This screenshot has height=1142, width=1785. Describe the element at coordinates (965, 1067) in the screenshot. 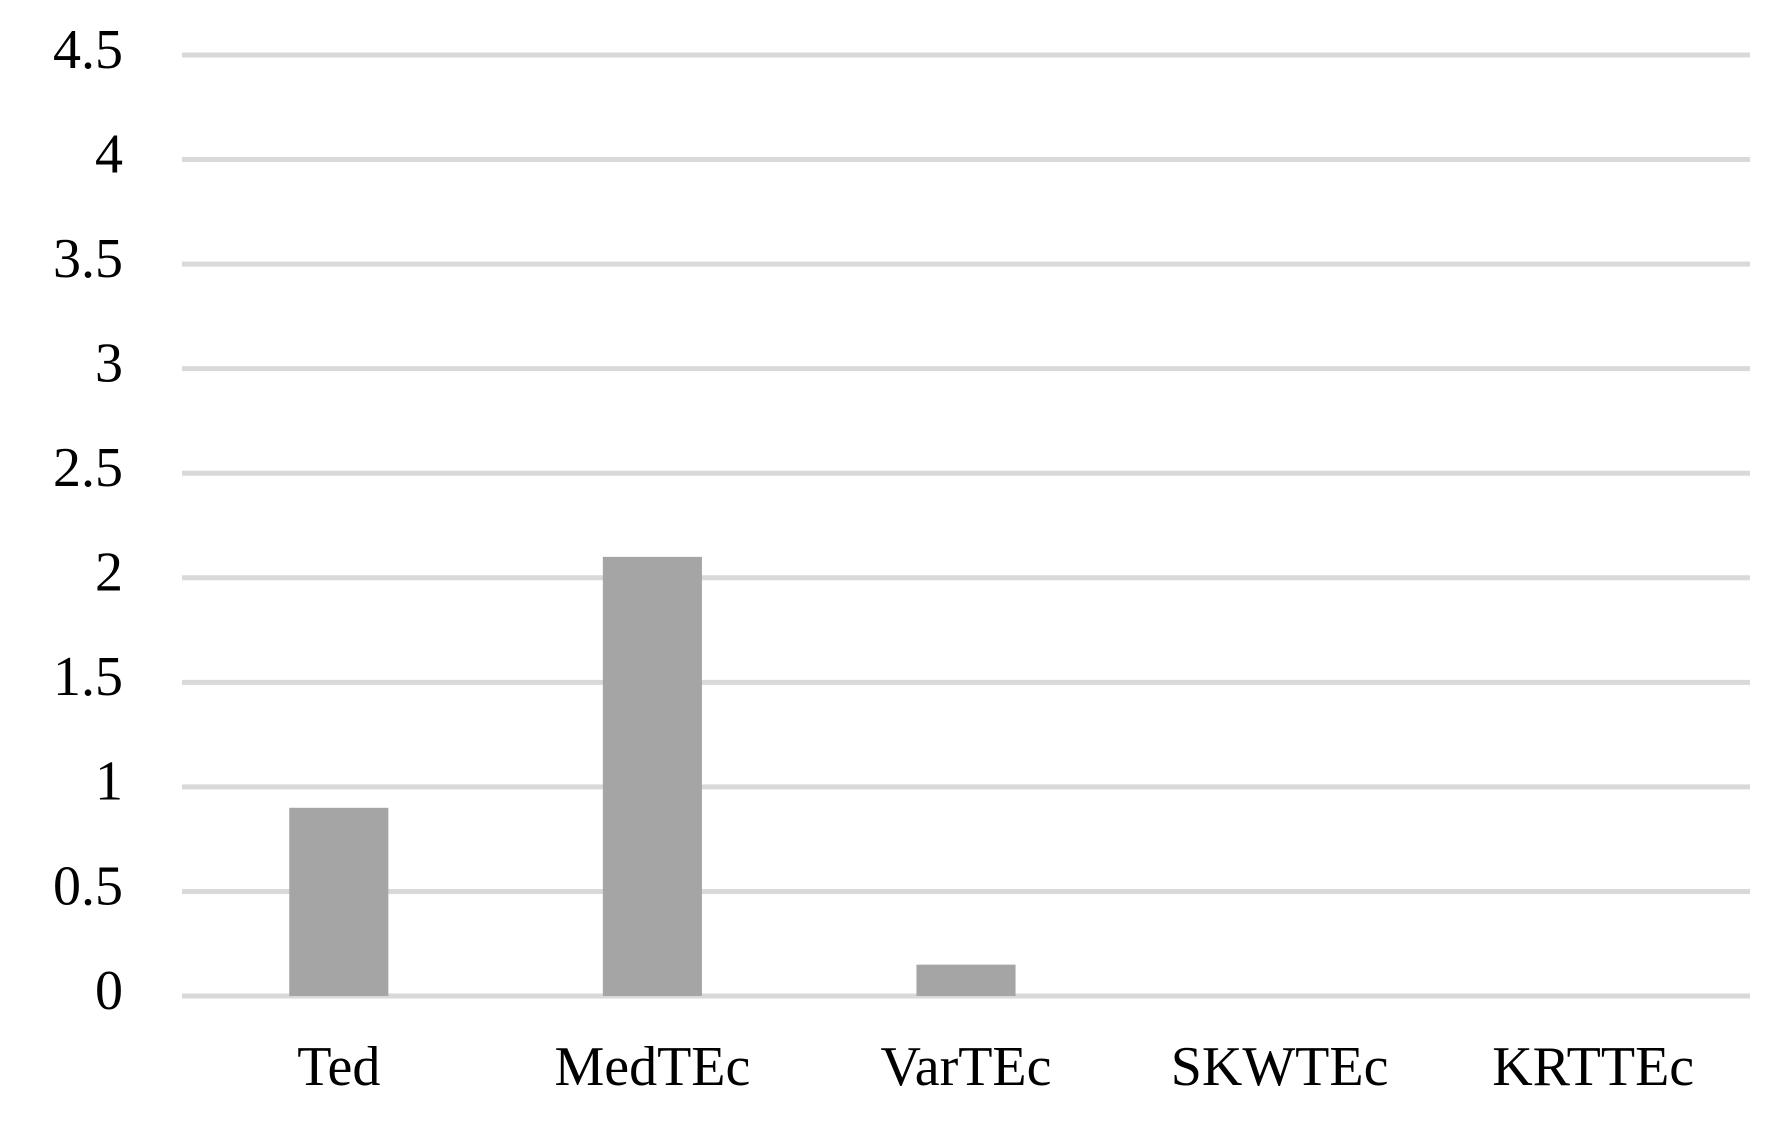

I see `x-tick-label: VarTEc` at that location.